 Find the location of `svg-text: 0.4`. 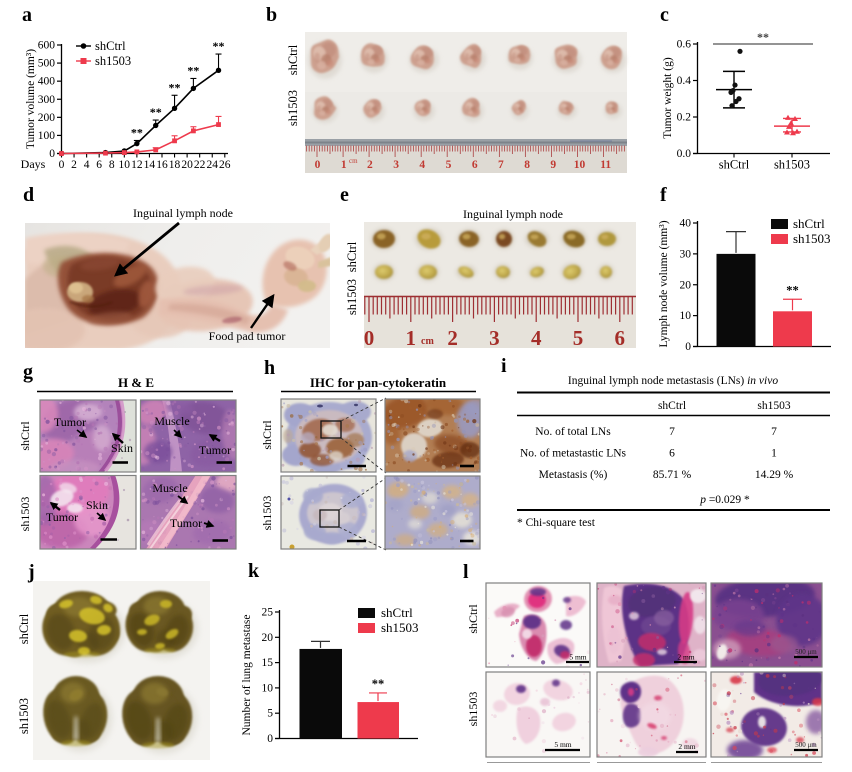

svg-text: 0.4 is located at coordinates (684, 81).